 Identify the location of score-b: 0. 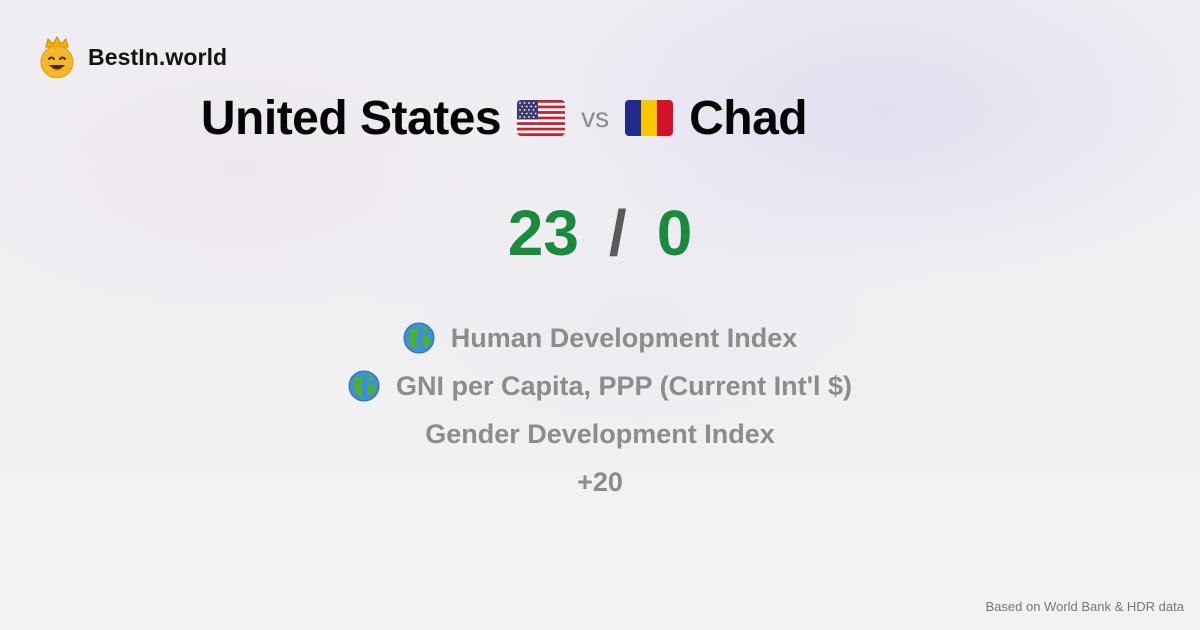
(674, 233).